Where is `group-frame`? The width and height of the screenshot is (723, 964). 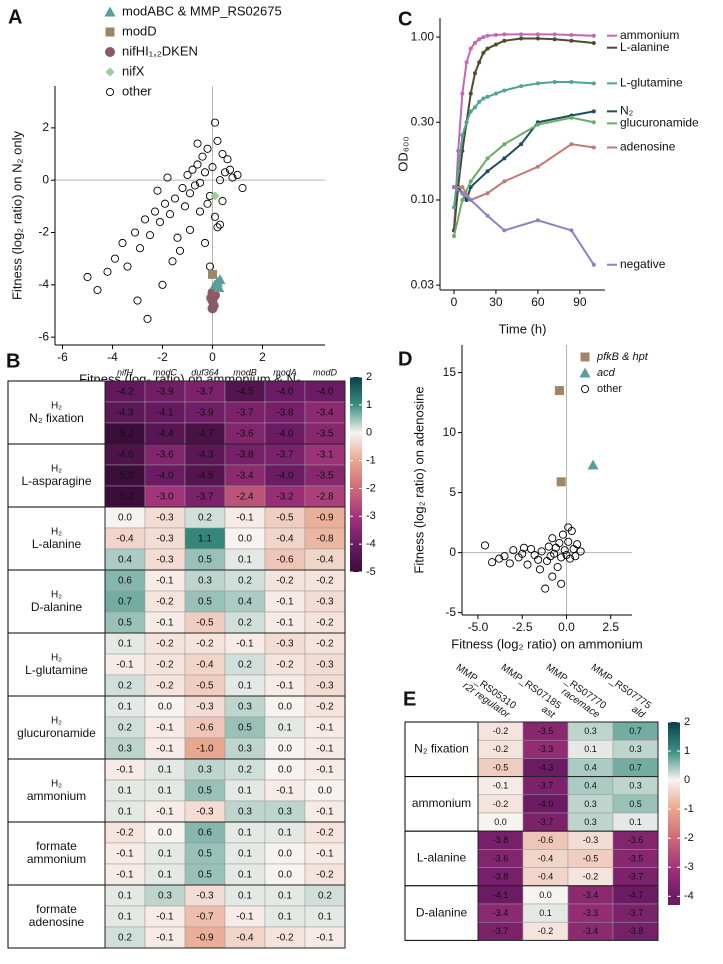
group-frame is located at coordinates (568, 913).